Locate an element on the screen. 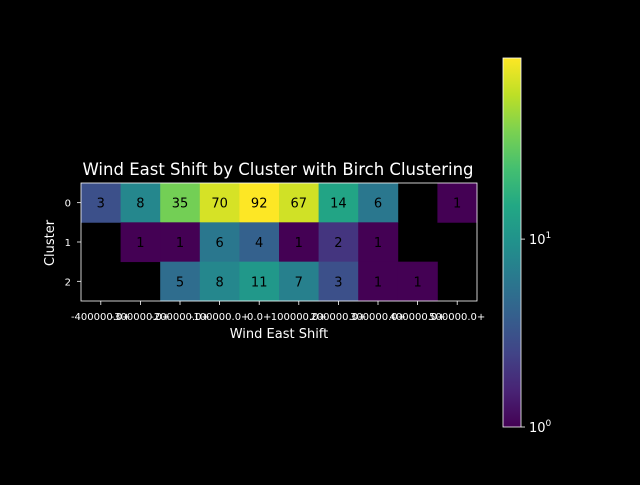  y-tick-label: 0 is located at coordinates (68, 204).